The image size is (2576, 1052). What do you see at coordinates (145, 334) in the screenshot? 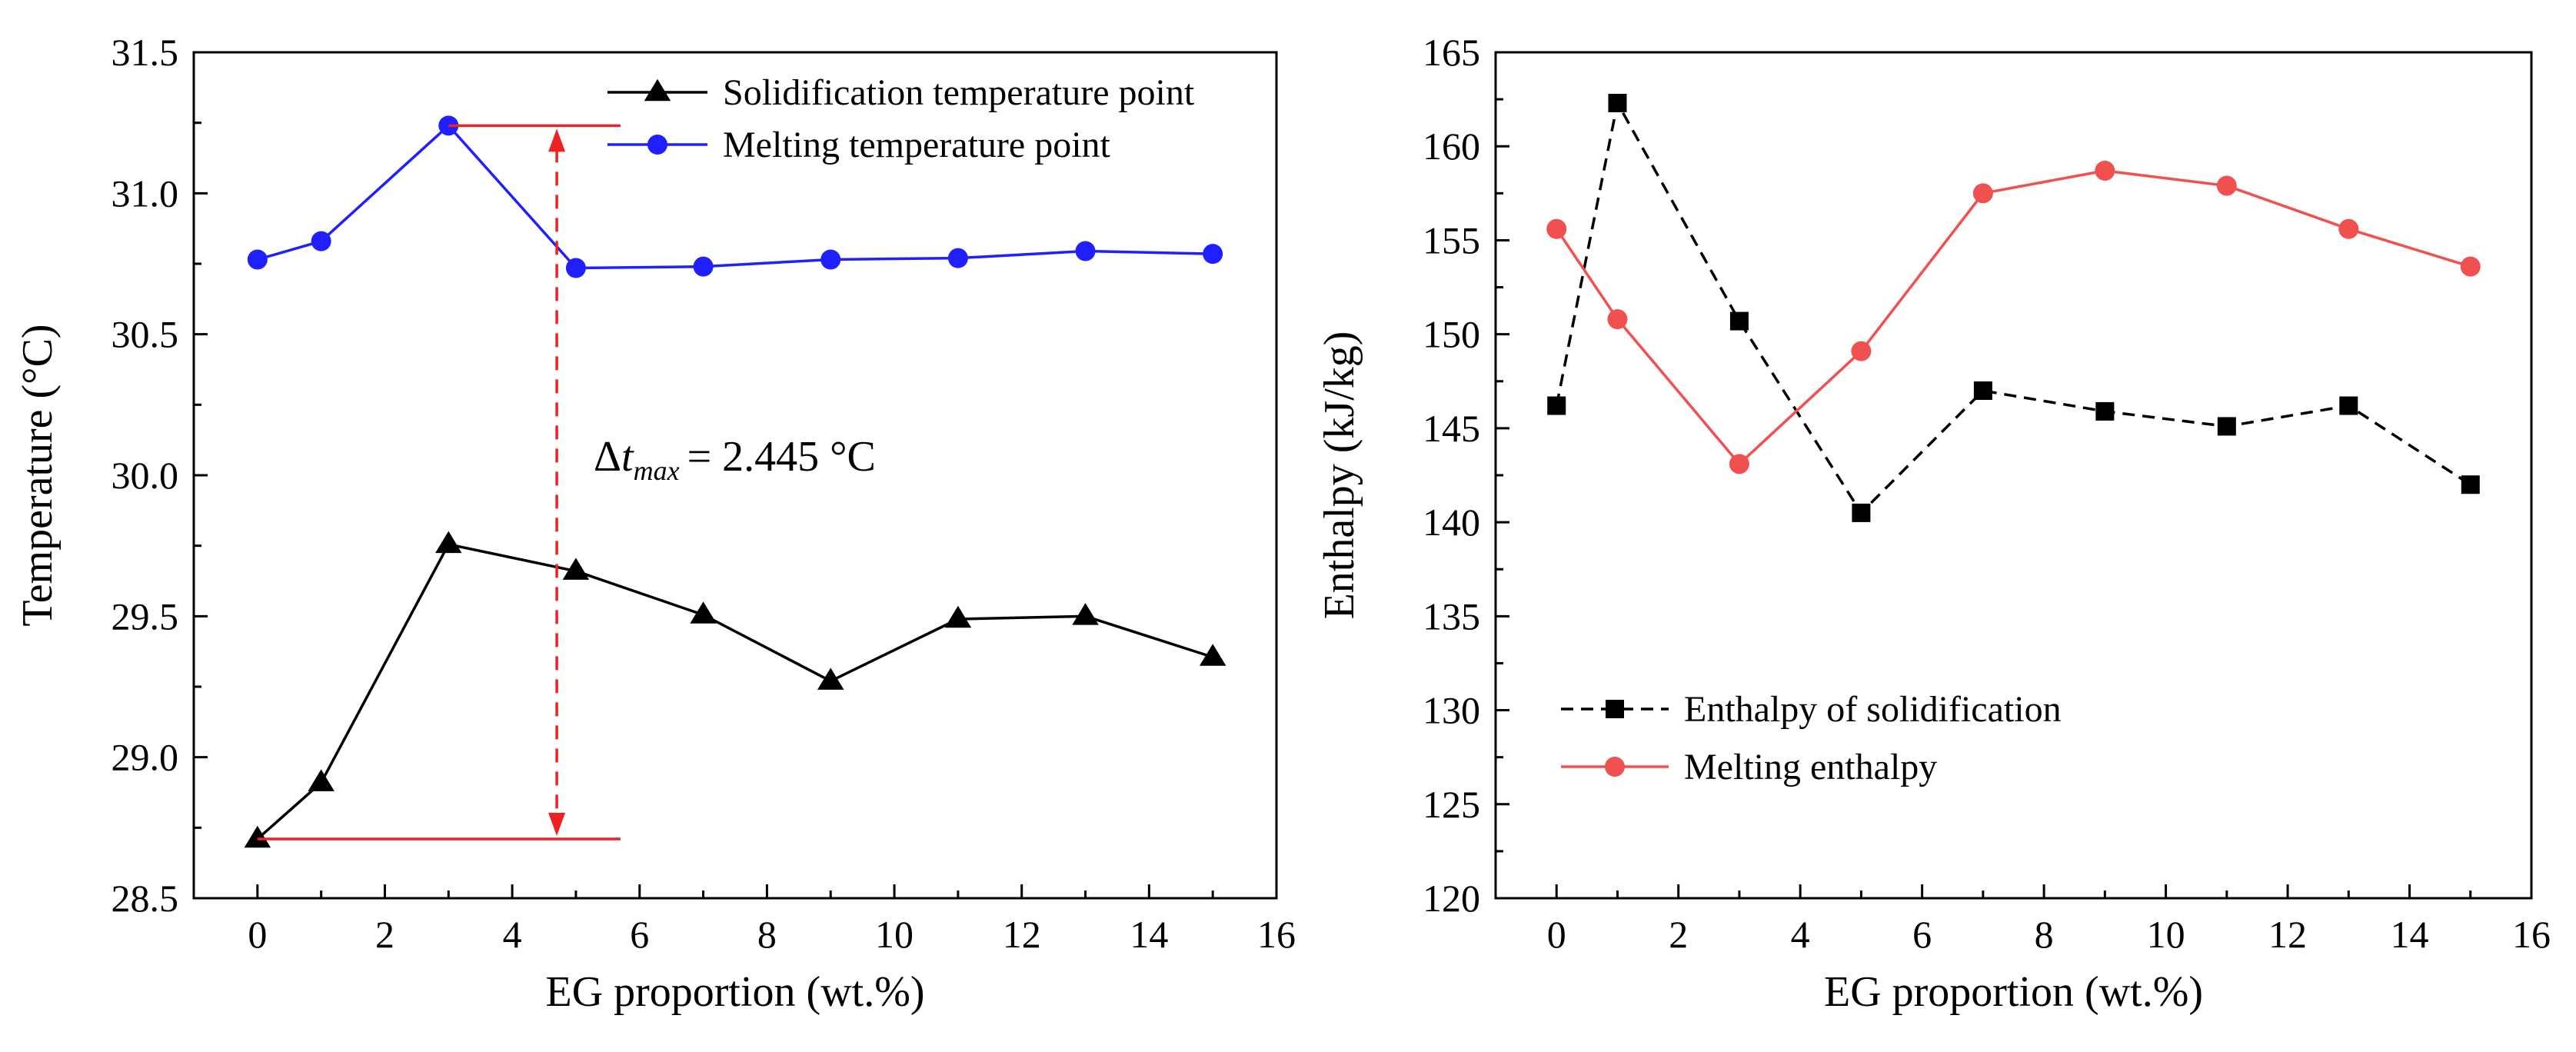
I see `temp-y-tick-label: 30.5` at bounding box center [145, 334].